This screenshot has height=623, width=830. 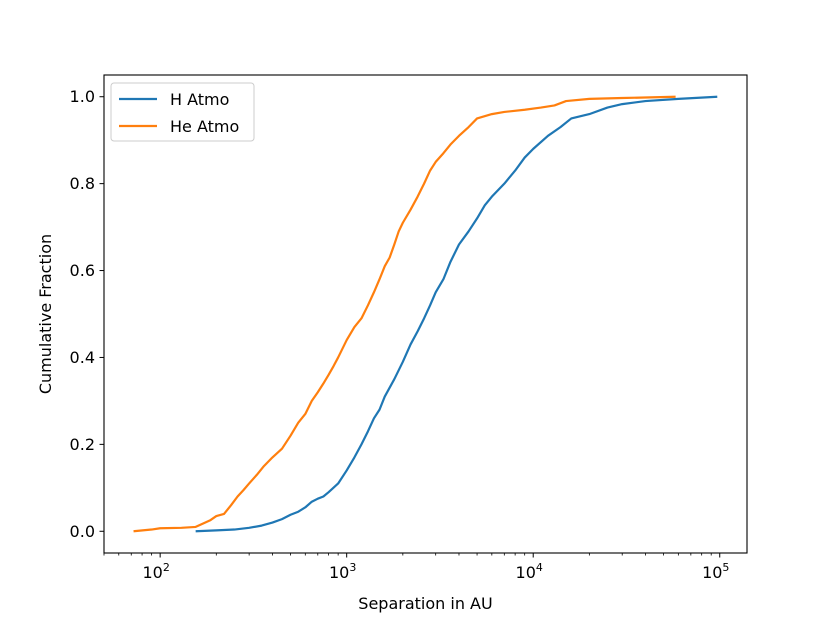 I want to click on y-tick-label: 0.8, so click(x=82, y=183).